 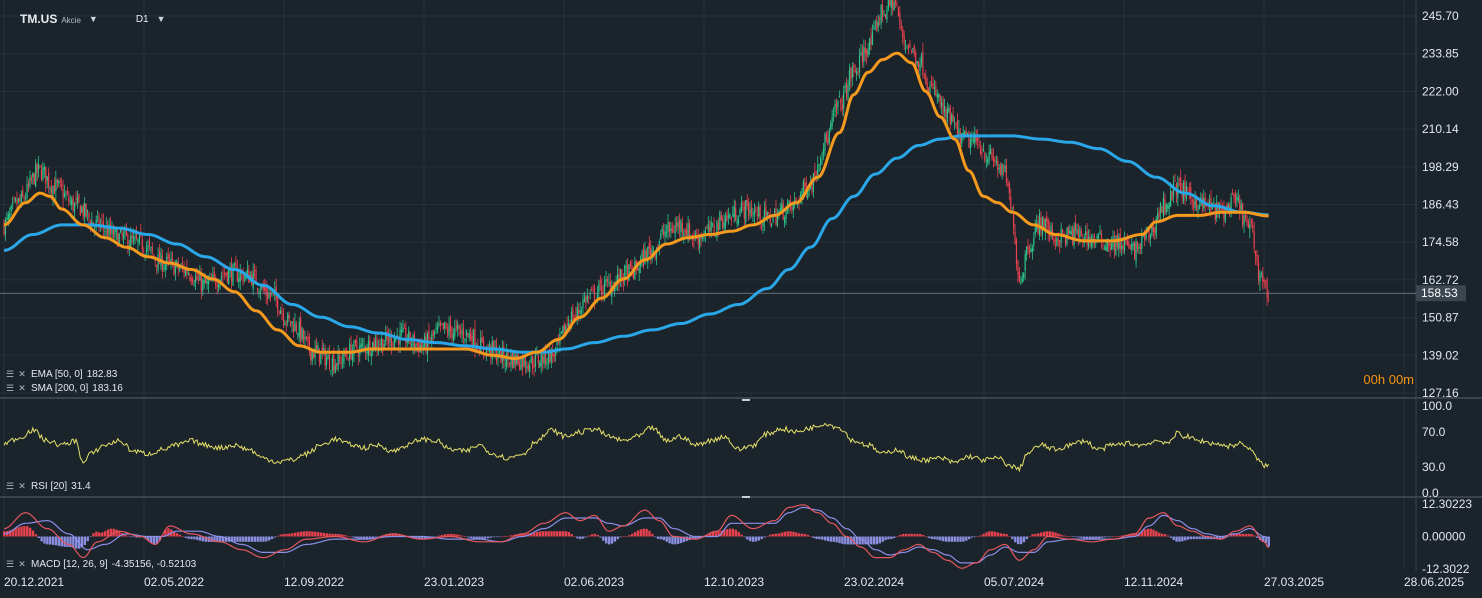 I want to click on pane-resize-handle-macd, so click(x=746, y=497).